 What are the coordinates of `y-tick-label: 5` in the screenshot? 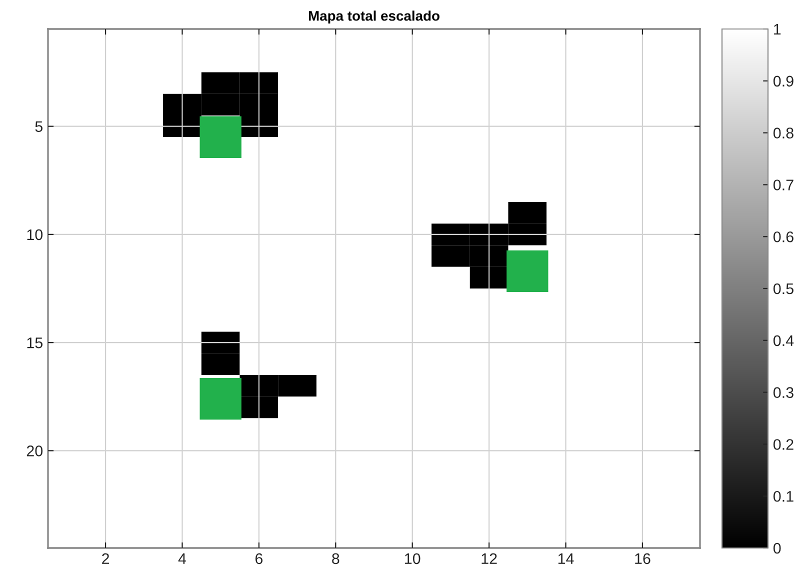 It's located at (38, 126).